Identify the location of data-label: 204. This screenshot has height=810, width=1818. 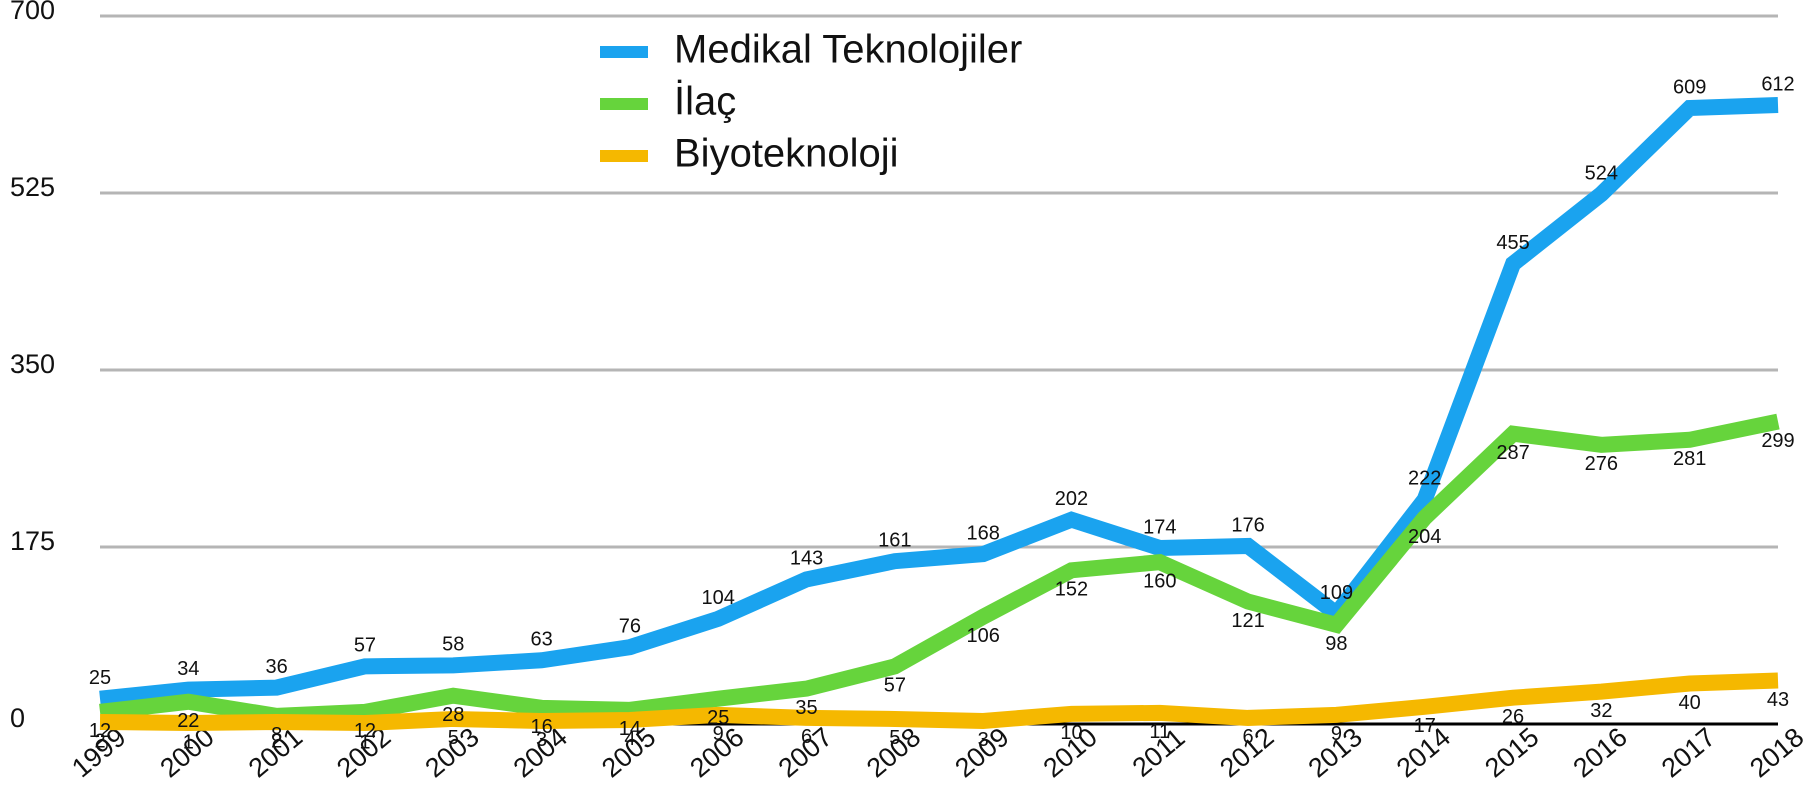
(1424, 537).